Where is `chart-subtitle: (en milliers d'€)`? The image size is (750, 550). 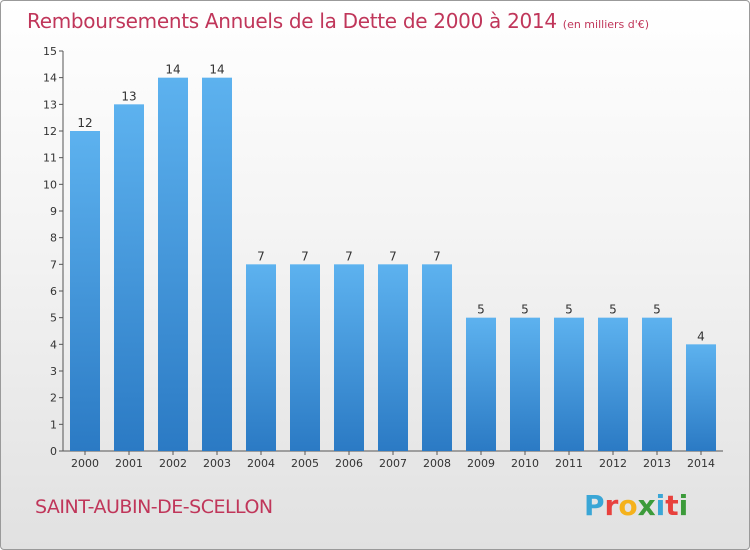 chart-subtitle: (en milliers d'€) is located at coordinates (606, 24).